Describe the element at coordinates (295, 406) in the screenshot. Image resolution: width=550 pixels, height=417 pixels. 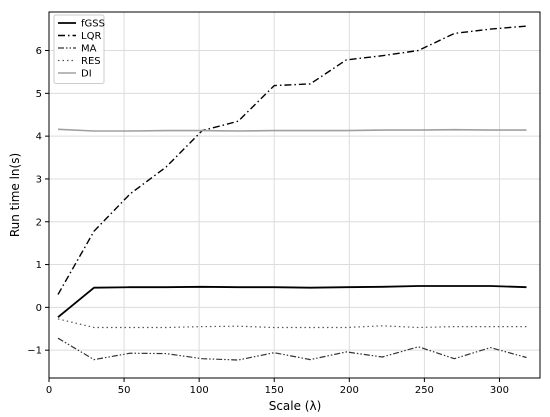
I see `x-axis-label: Scale (λ)` at that location.